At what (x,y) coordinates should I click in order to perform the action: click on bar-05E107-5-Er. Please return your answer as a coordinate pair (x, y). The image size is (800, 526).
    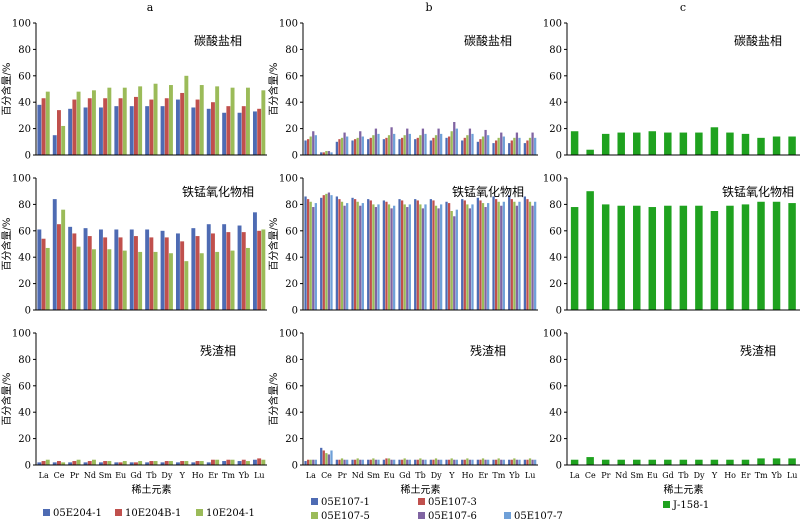
    Looking at the image, I should click on (483, 256).